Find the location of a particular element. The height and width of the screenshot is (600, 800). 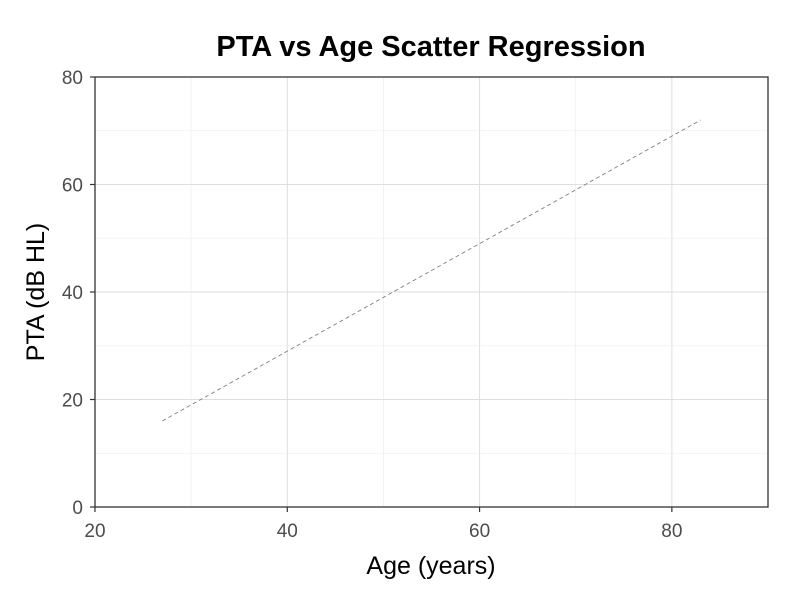

x-tick-label: 20 is located at coordinates (94, 531).